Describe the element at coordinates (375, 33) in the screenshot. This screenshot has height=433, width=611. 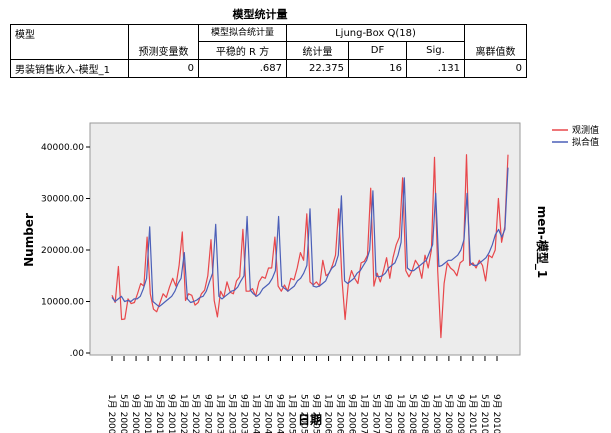
I see `header-ljung-box: Ljung-Box Q(18)` at that location.